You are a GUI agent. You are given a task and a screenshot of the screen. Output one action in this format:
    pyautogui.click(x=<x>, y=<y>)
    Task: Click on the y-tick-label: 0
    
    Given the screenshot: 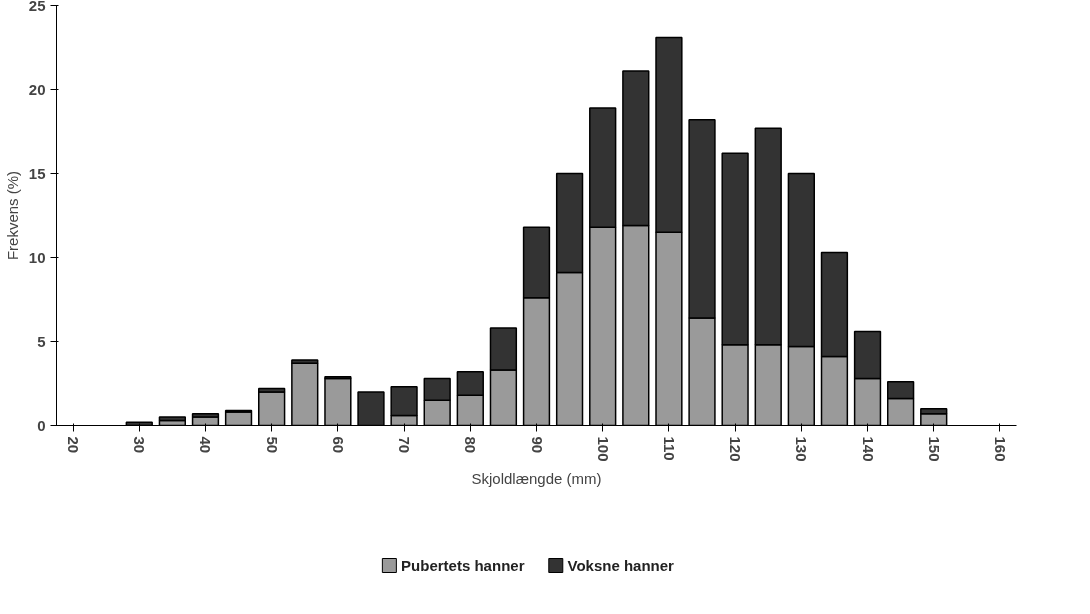 What is the action you would take?
    pyautogui.click(x=41, y=425)
    